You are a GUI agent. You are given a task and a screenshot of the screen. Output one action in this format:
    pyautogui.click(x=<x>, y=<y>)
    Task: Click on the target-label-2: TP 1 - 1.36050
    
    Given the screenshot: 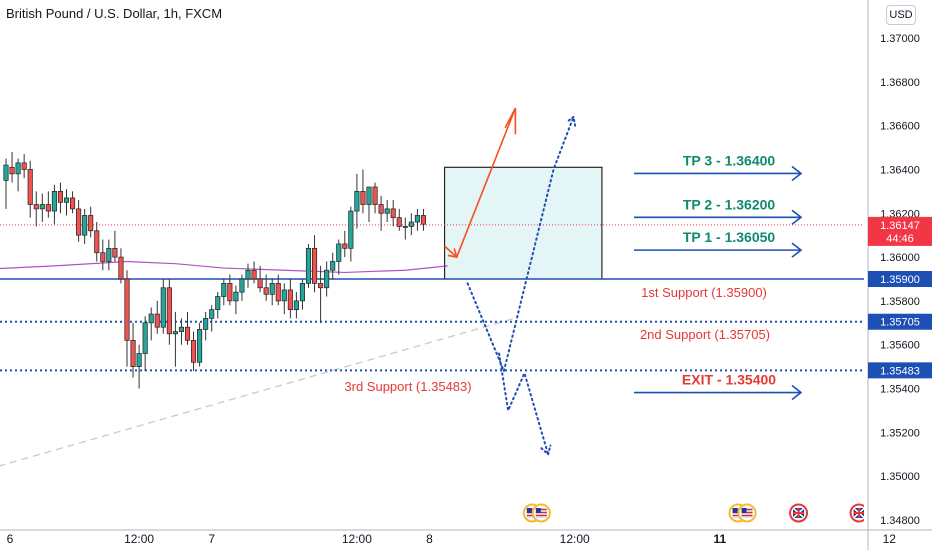 What is the action you would take?
    pyautogui.click(x=729, y=237)
    